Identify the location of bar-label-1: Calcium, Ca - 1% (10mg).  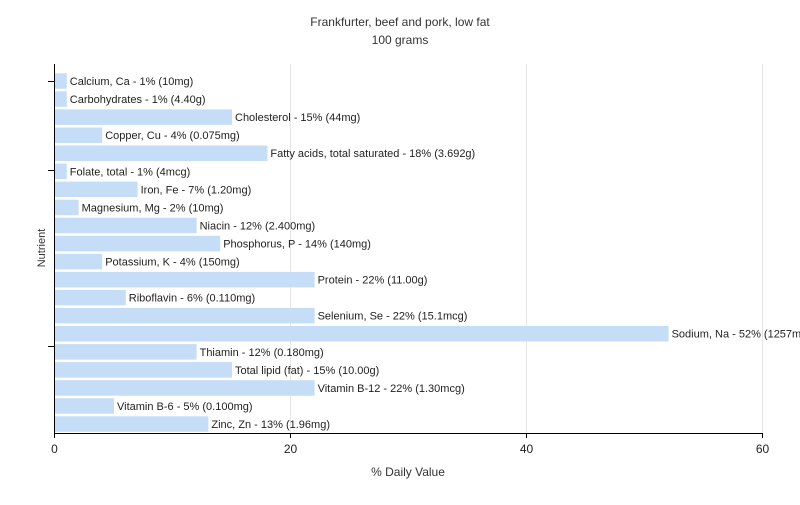
(131, 82).